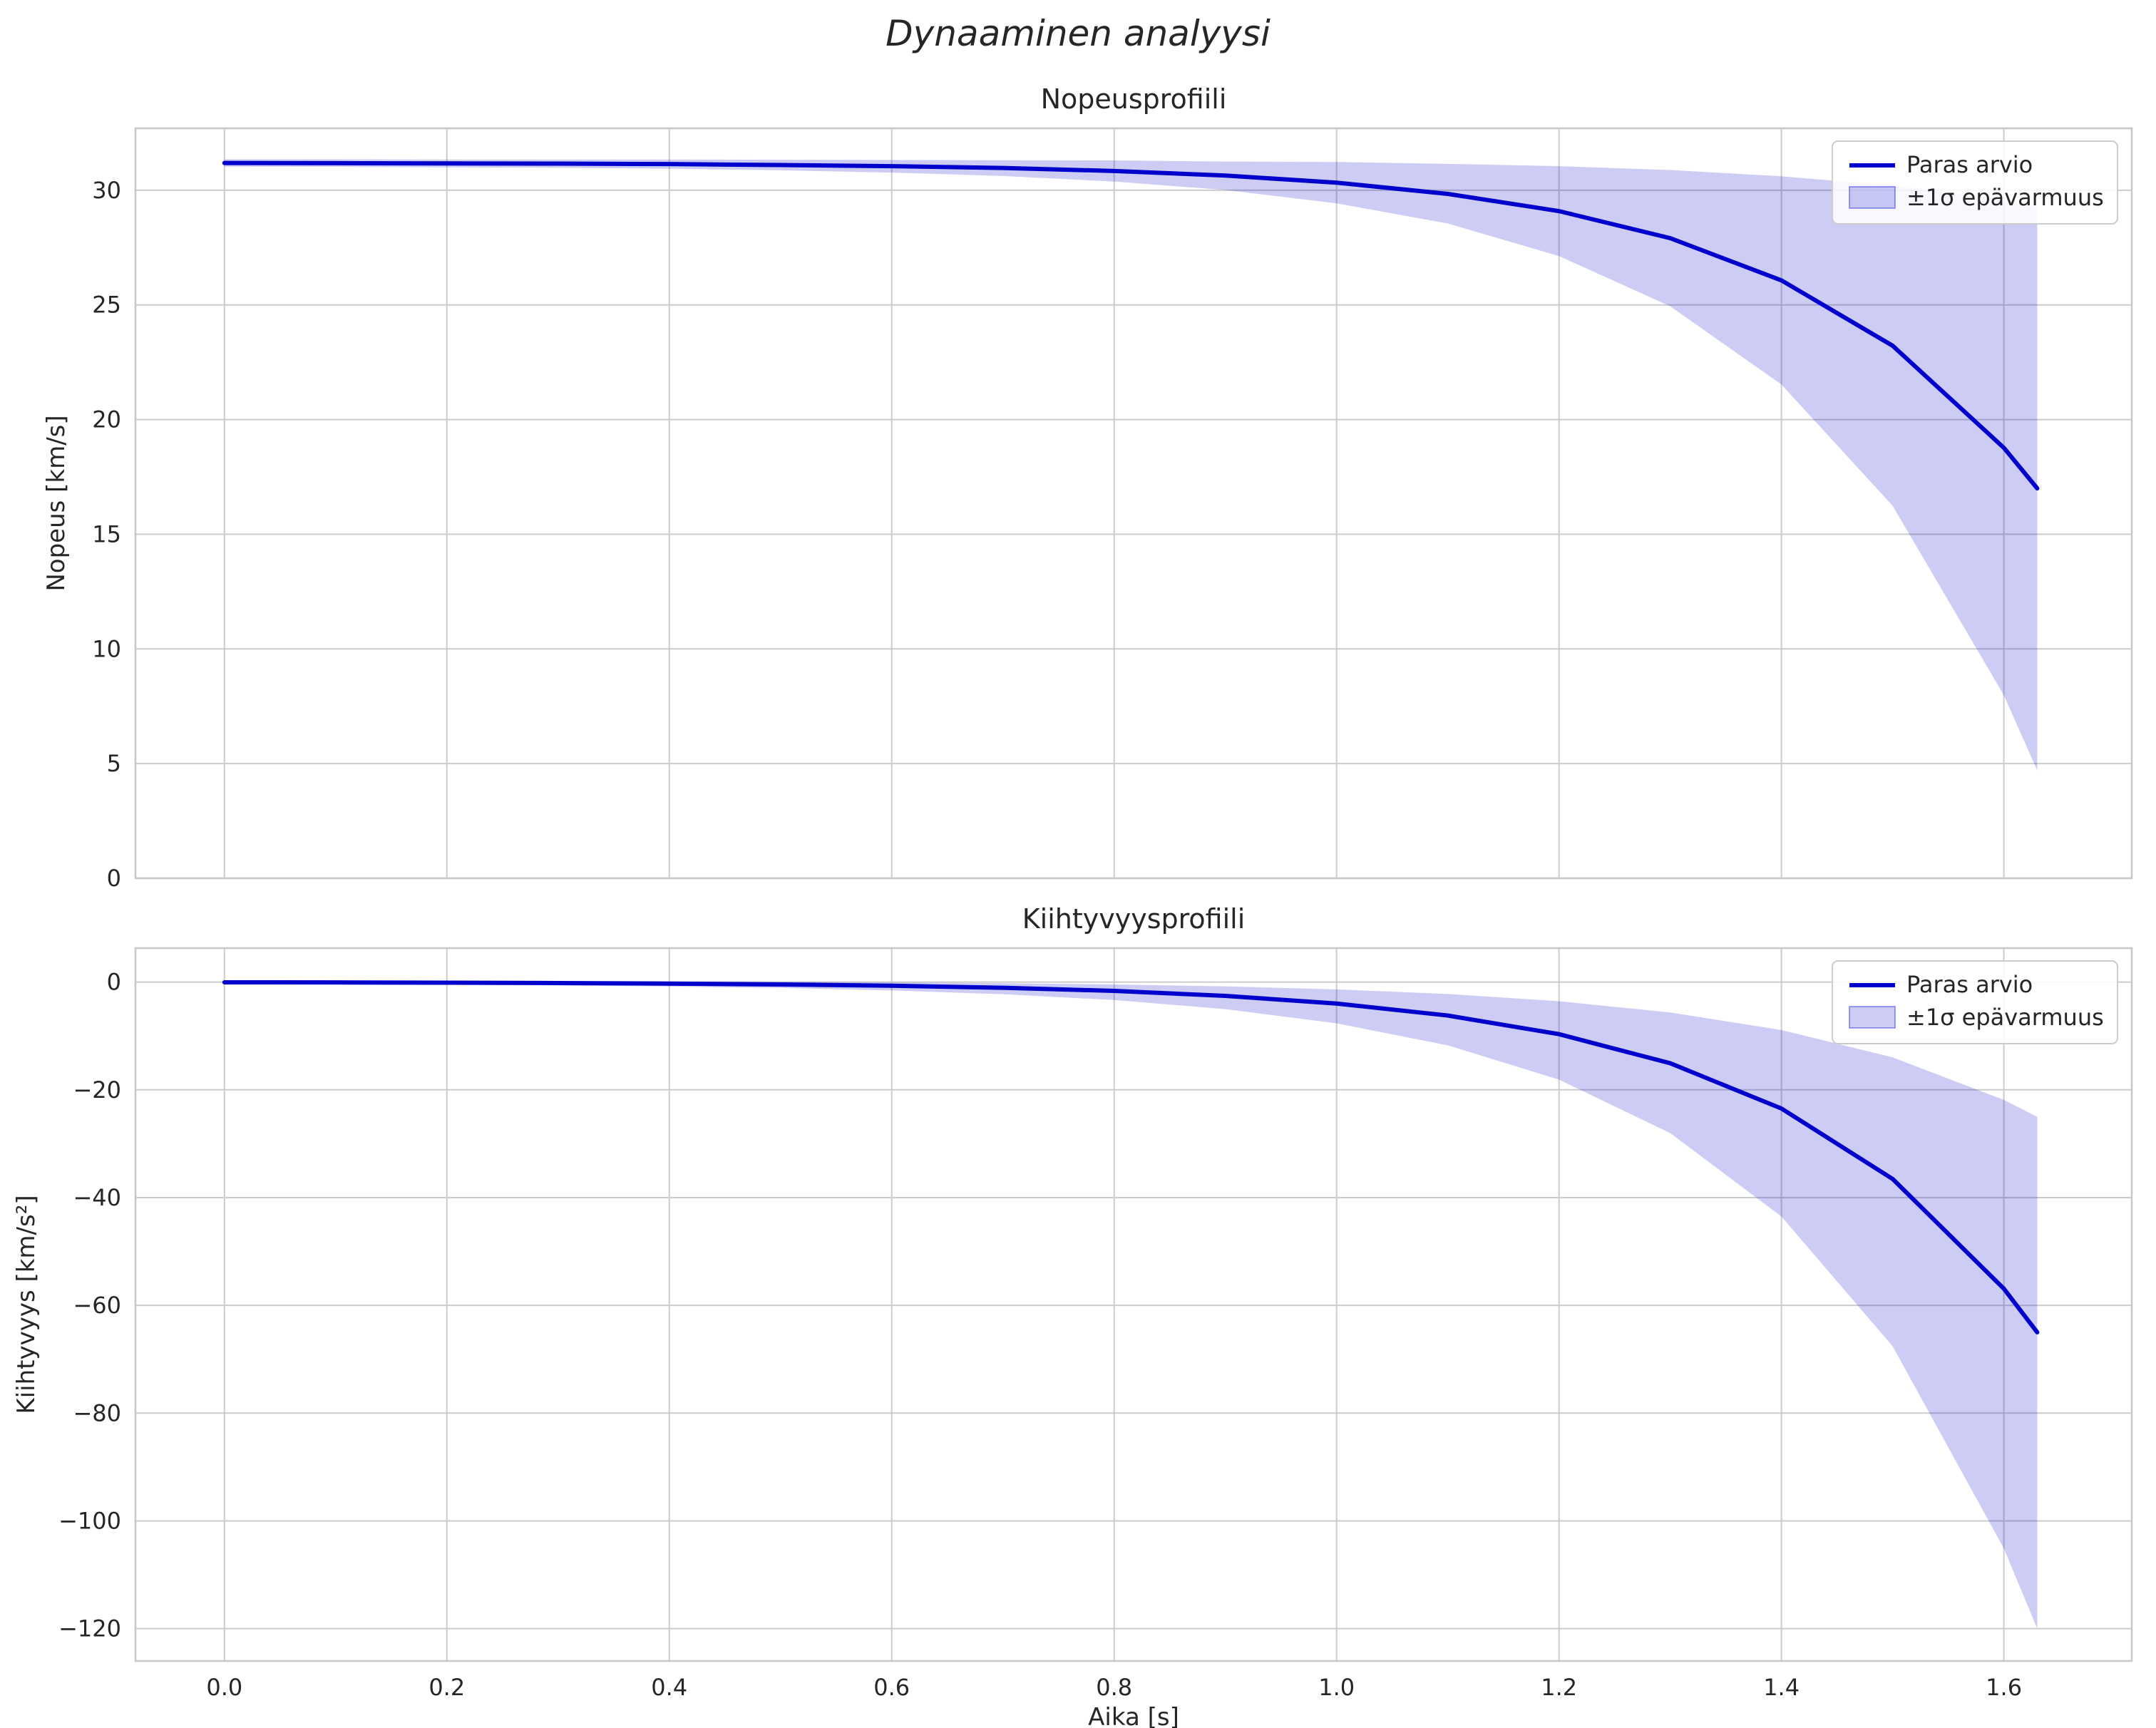  I want to click on y-tick-label: −80, so click(97, 1412).